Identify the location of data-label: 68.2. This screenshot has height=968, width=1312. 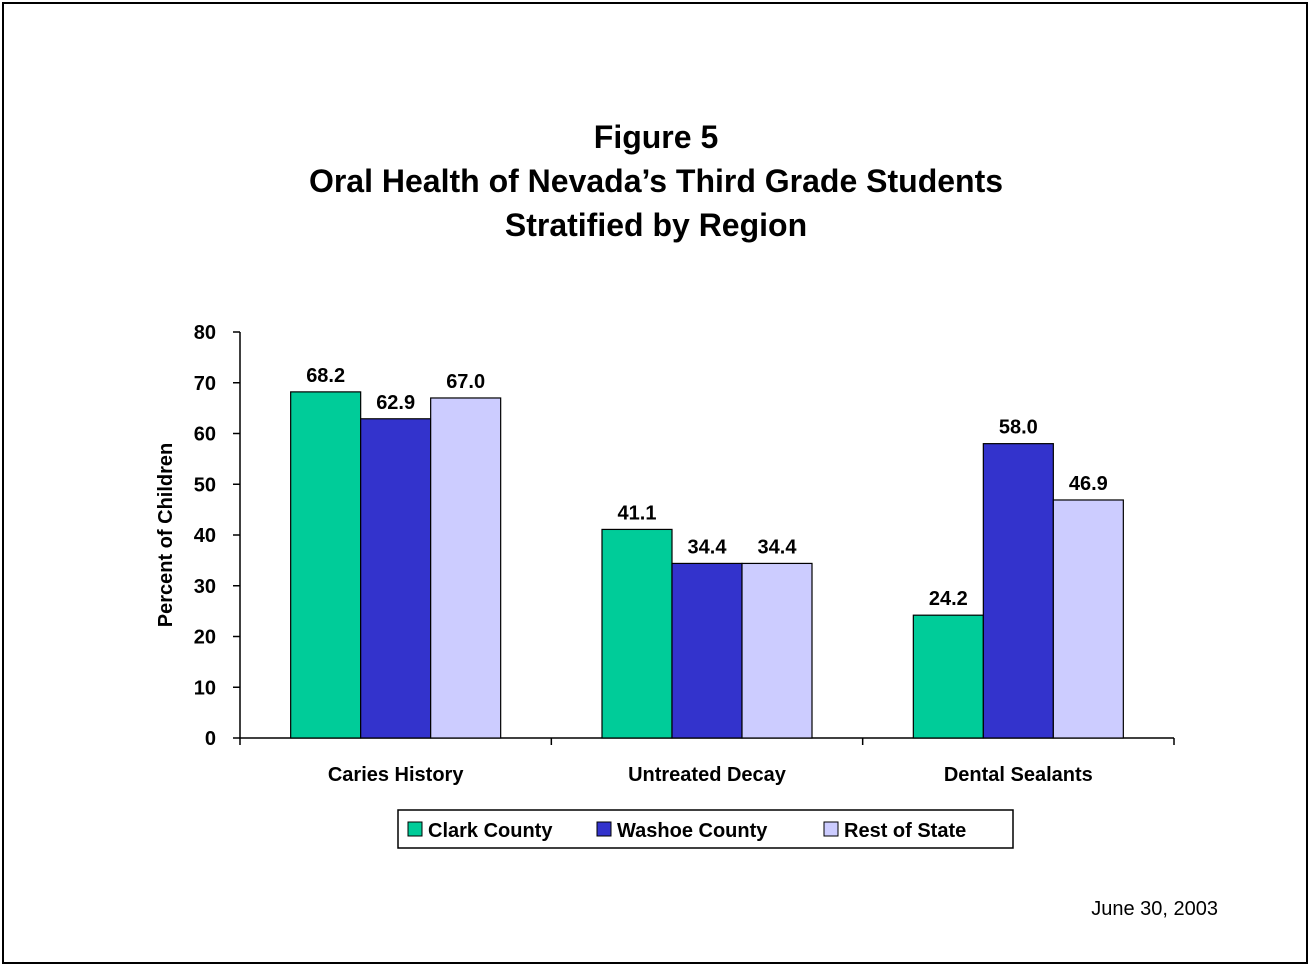
(325, 376).